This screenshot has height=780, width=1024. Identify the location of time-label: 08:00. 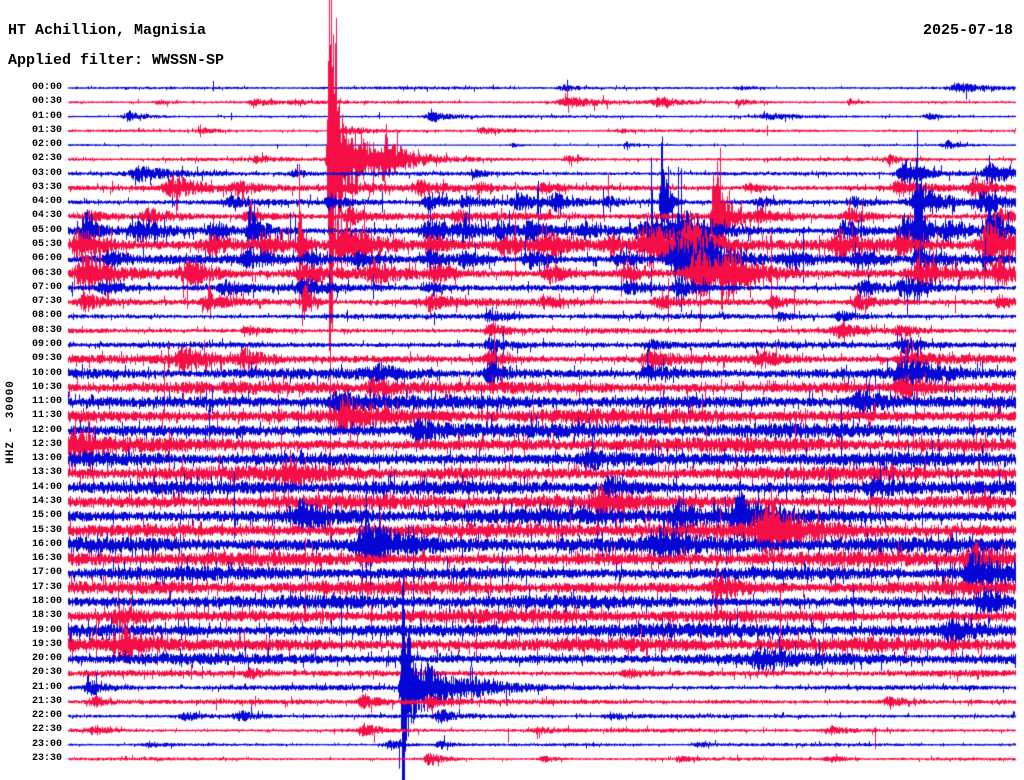
(46, 316).